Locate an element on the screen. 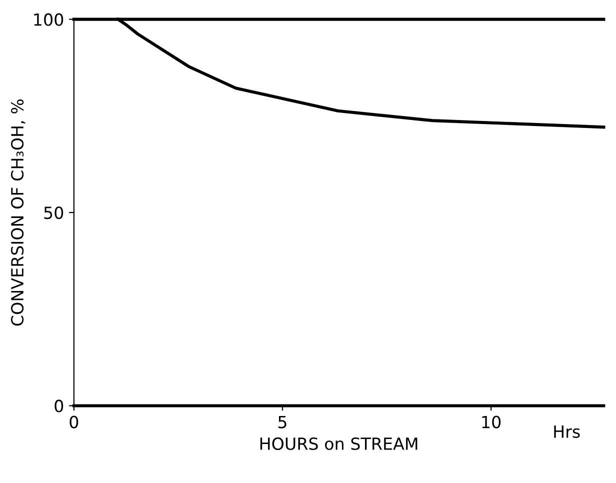 This screenshot has height=483, width=616. y-tick-label: 50 is located at coordinates (54, 213).